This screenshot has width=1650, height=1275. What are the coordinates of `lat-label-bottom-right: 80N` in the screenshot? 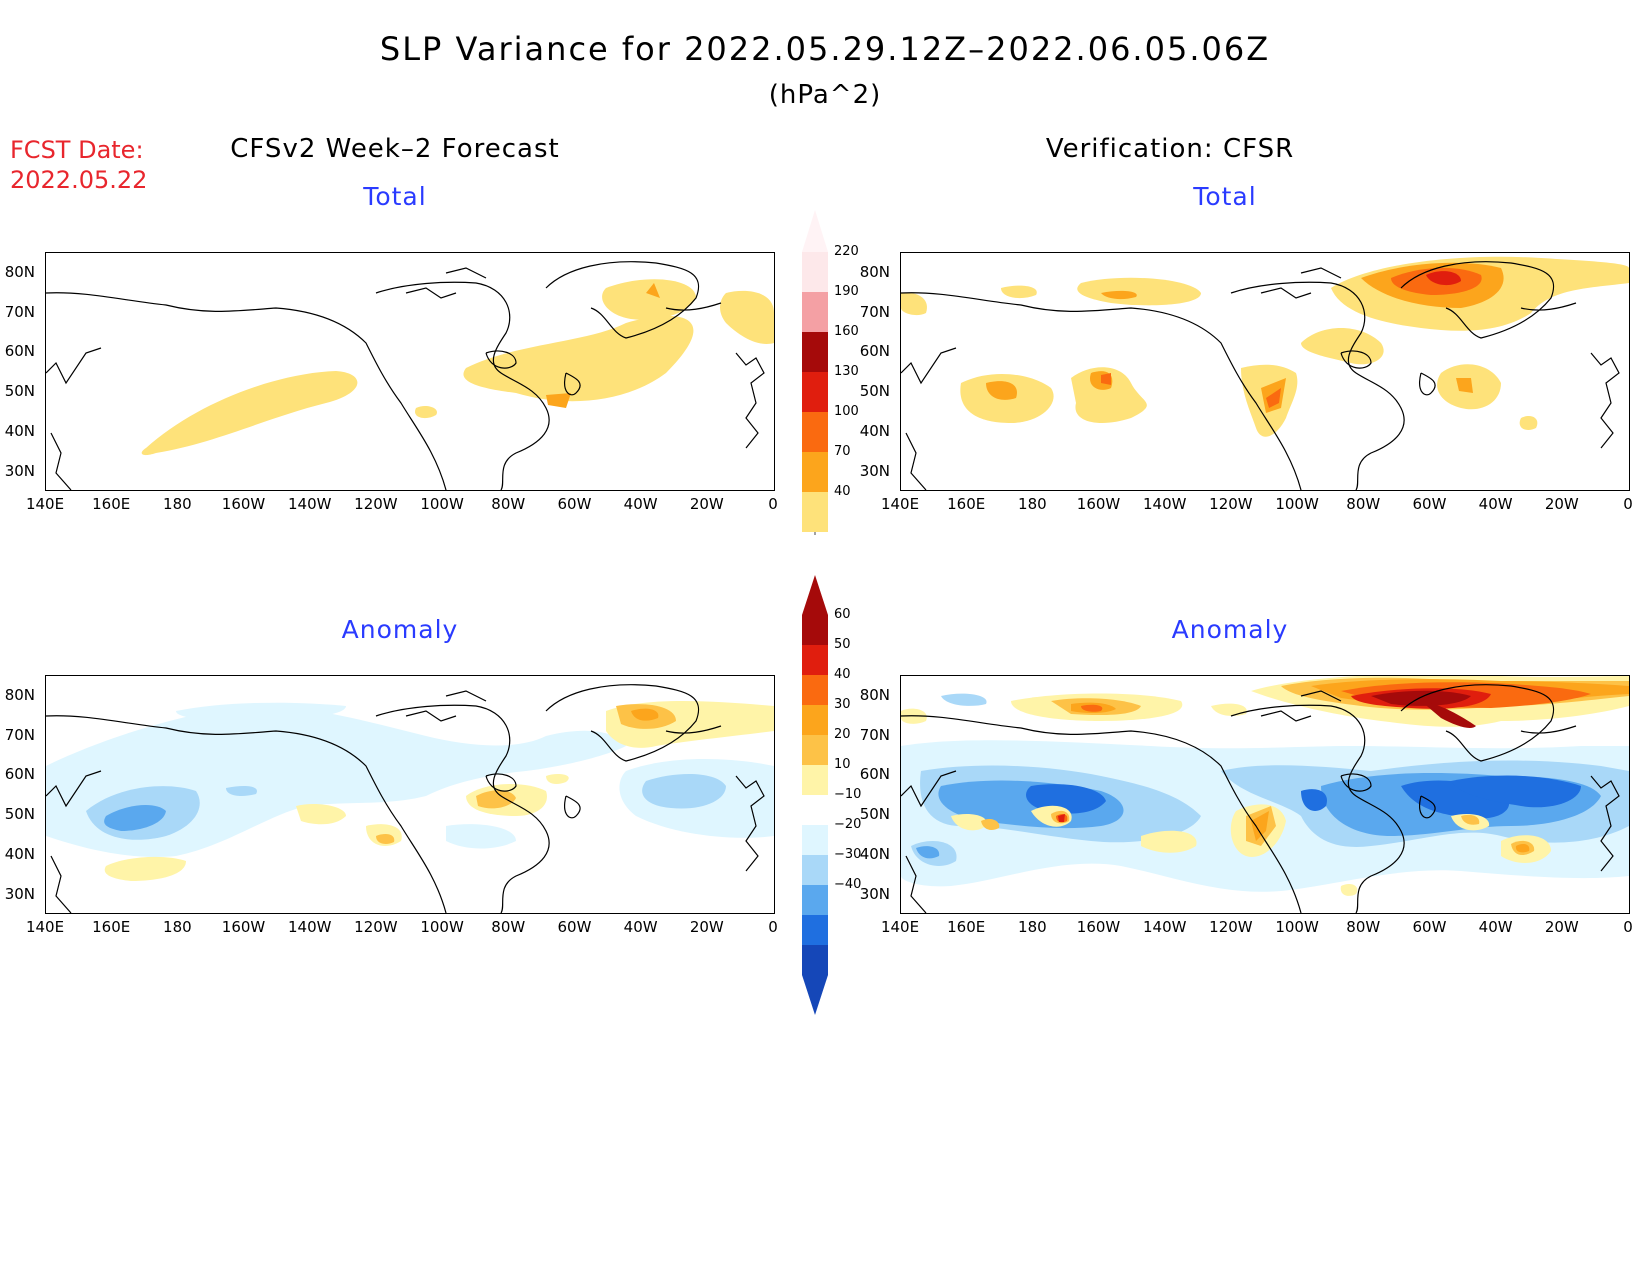 It's located at (874, 695).